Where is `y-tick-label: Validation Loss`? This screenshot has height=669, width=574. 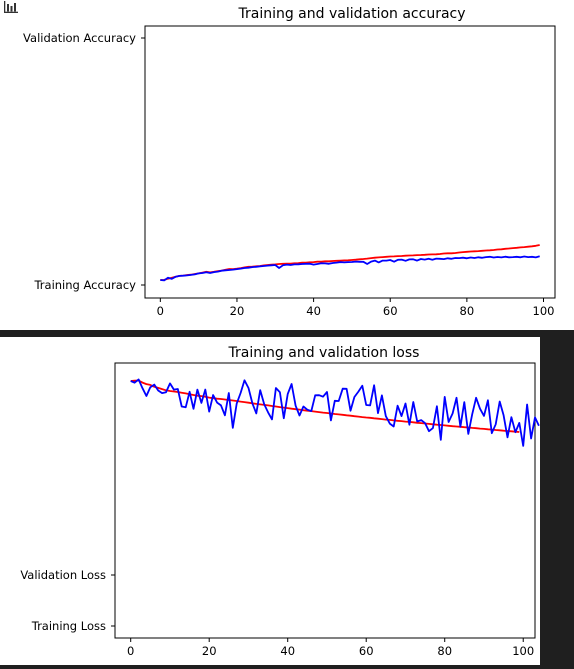
y-tick-label: Validation Loss is located at coordinates (63, 575).